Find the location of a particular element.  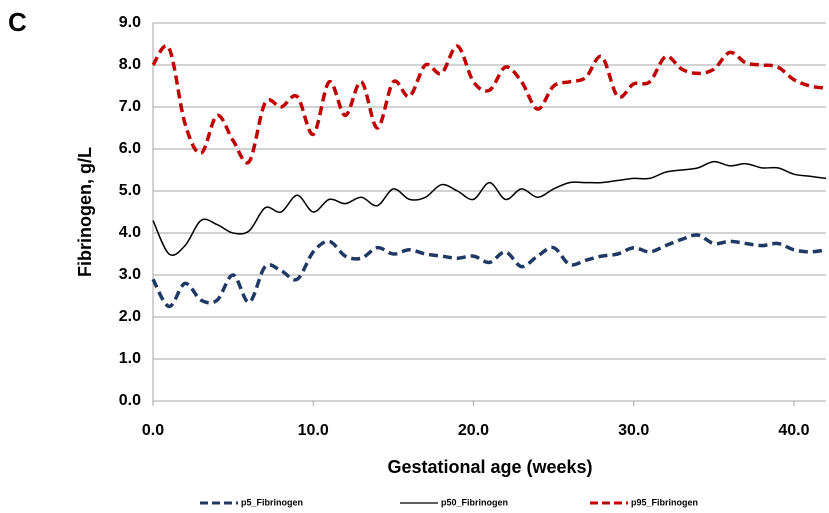

y-tick-label: 4.0 is located at coordinates (130, 232).